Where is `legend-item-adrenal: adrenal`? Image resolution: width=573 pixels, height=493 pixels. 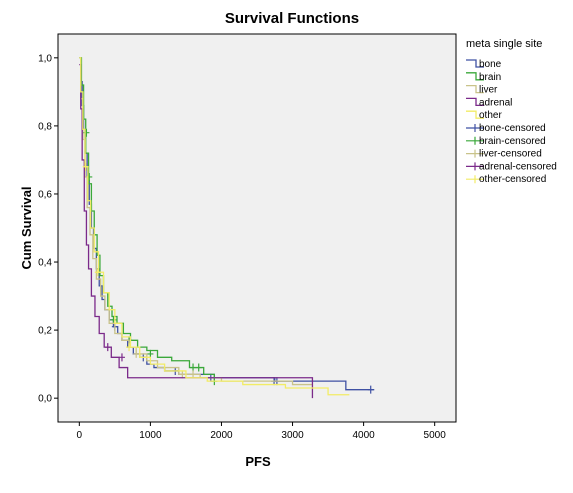 legend-item-adrenal: adrenal is located at coordinates (489, 102).